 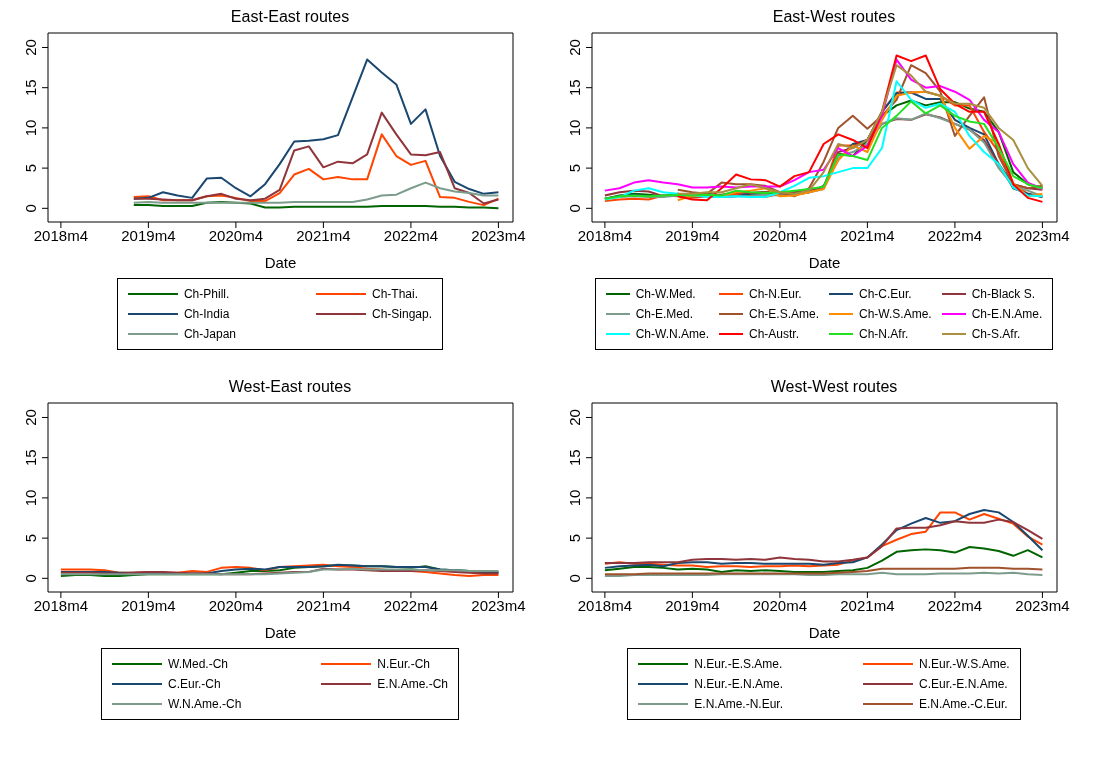 What do you see at coordinates (895, 314) in the screenshot?
I see `legend-label: Ch-W.S.Ame.` at bounding box center [895, 314].